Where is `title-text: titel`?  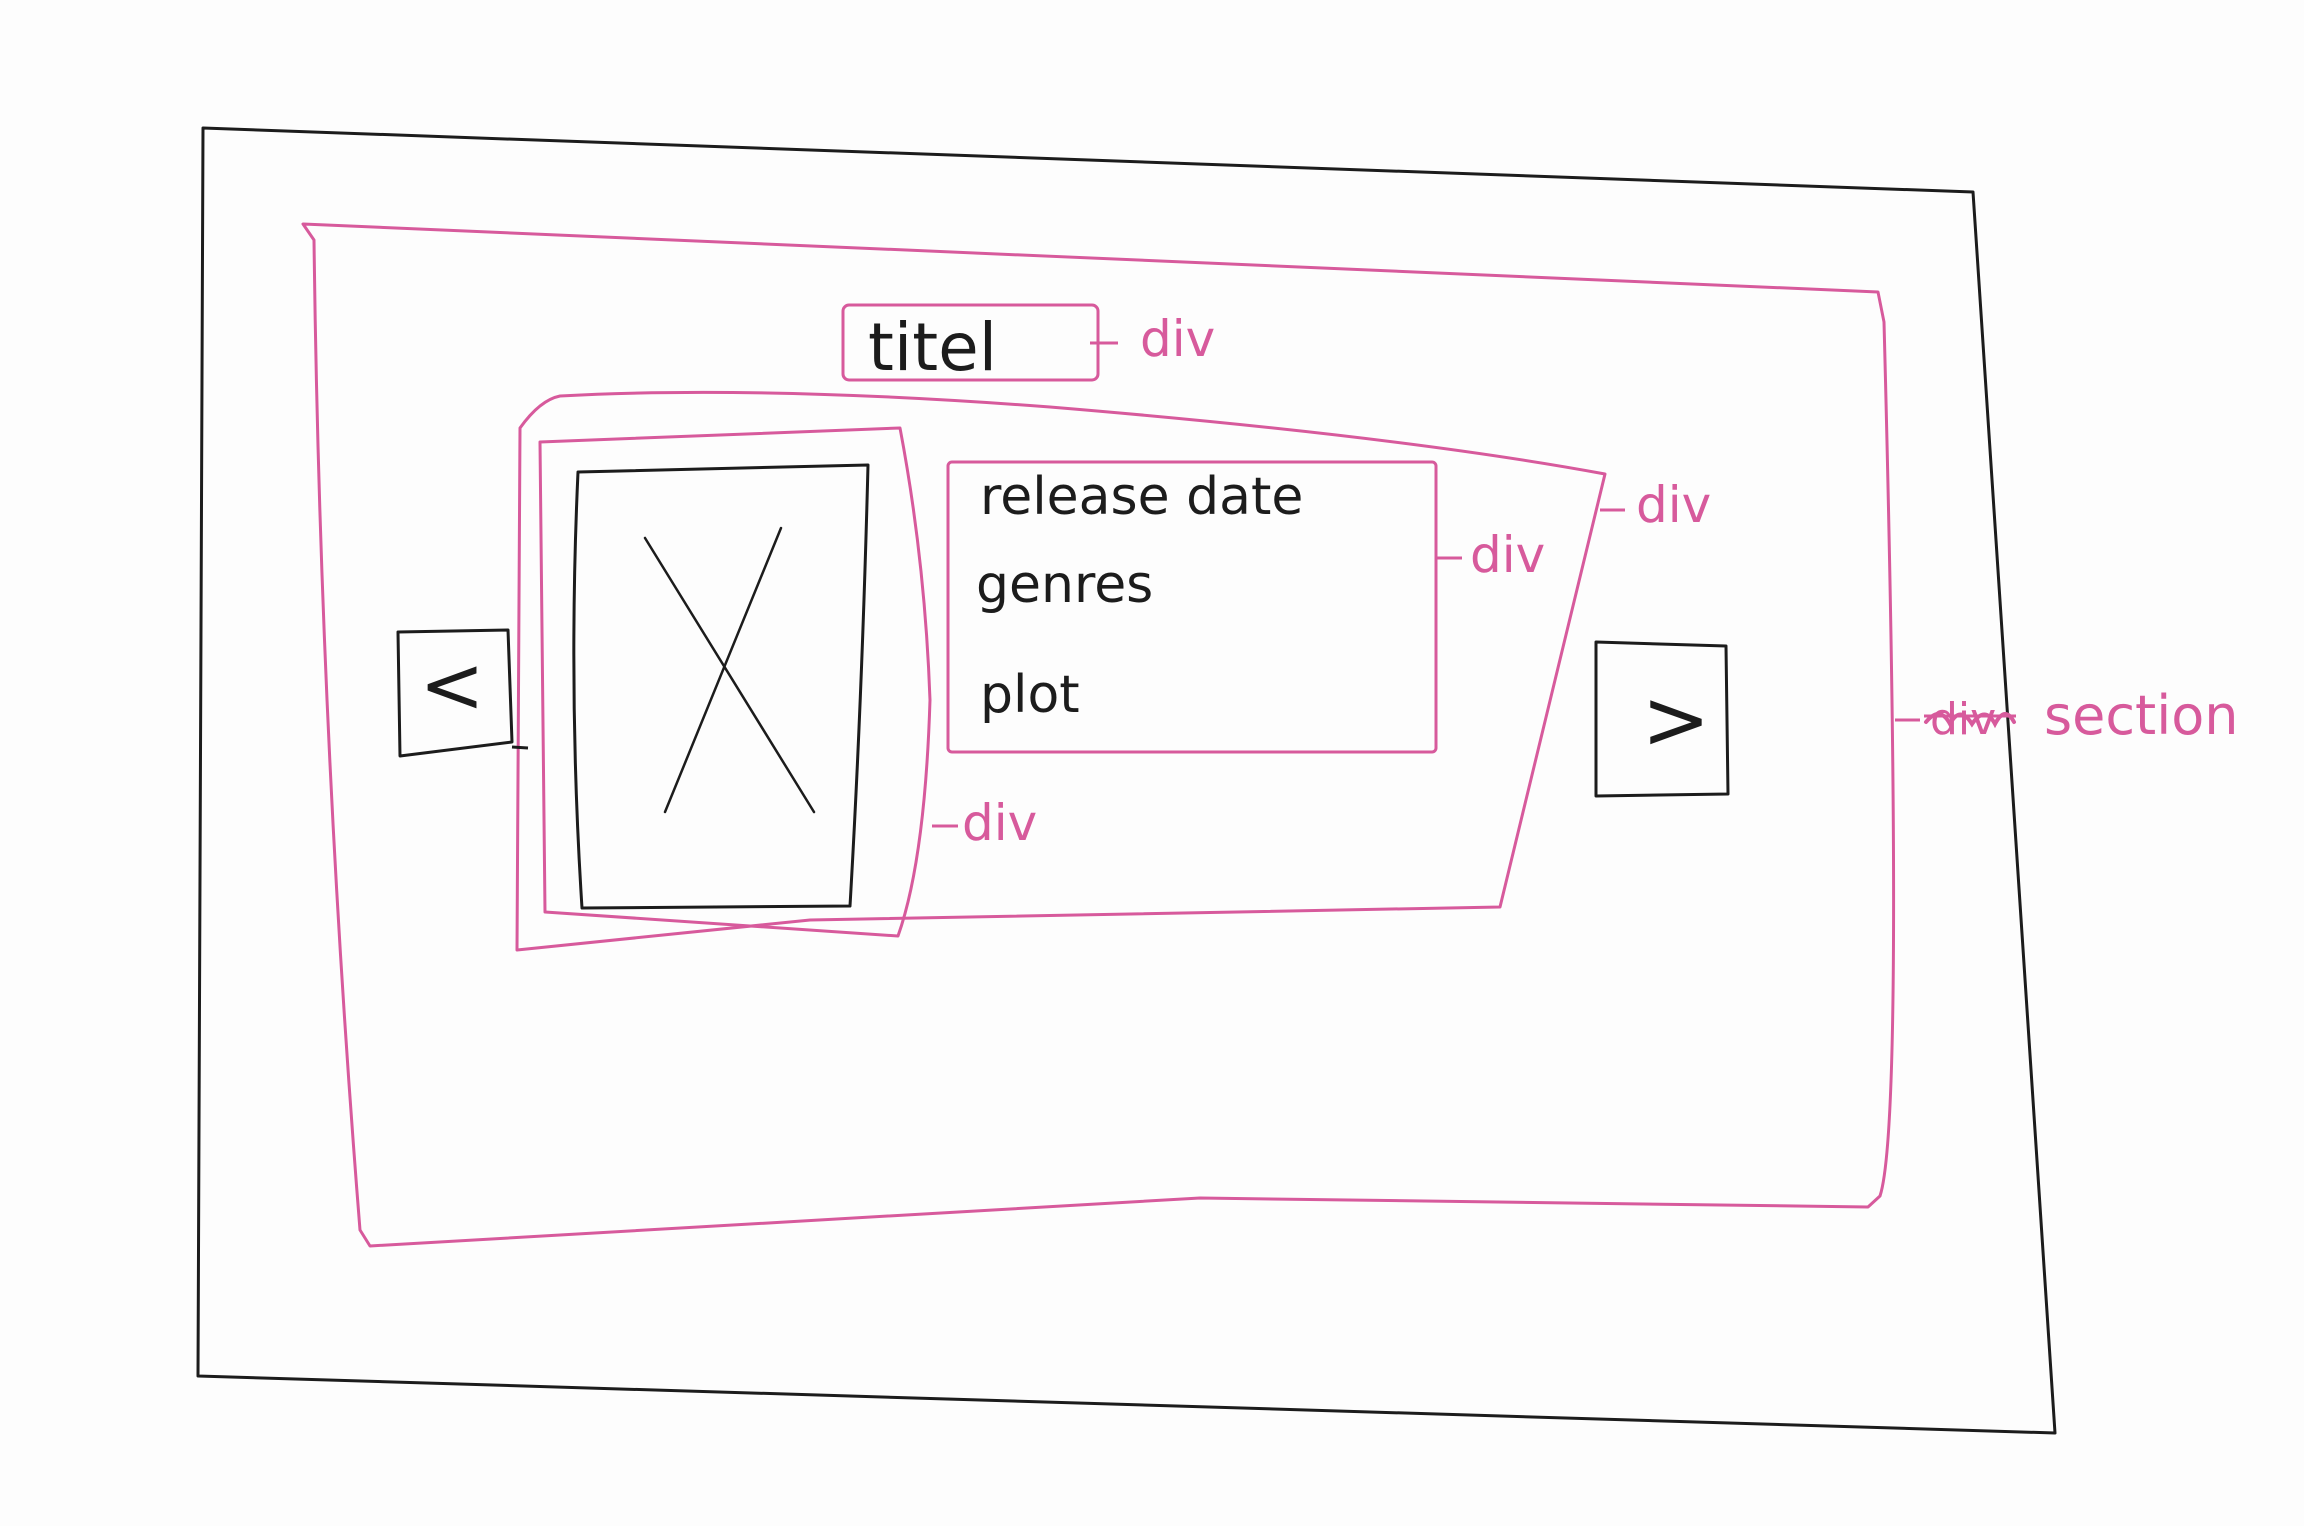 title-text: titel is located at coordinates (932, 347).